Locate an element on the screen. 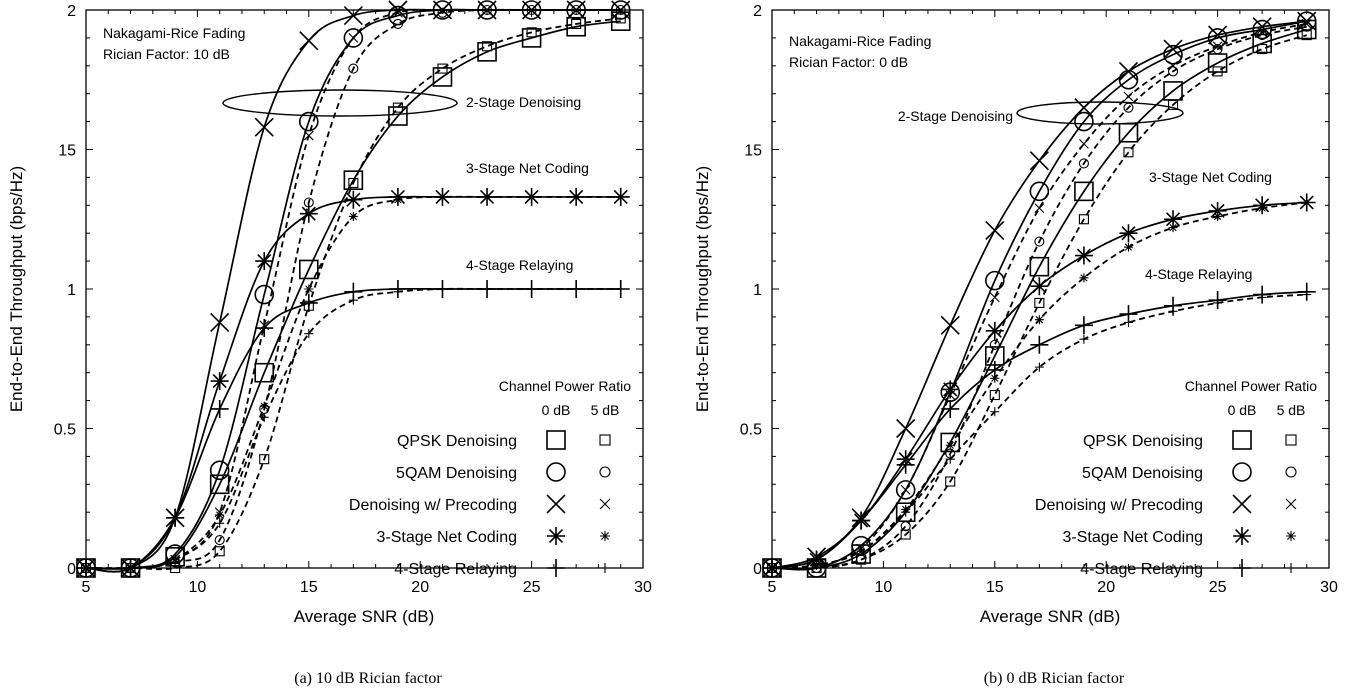  legend-label: Denoising w/ Precoding is located at coordinates (433, 505).